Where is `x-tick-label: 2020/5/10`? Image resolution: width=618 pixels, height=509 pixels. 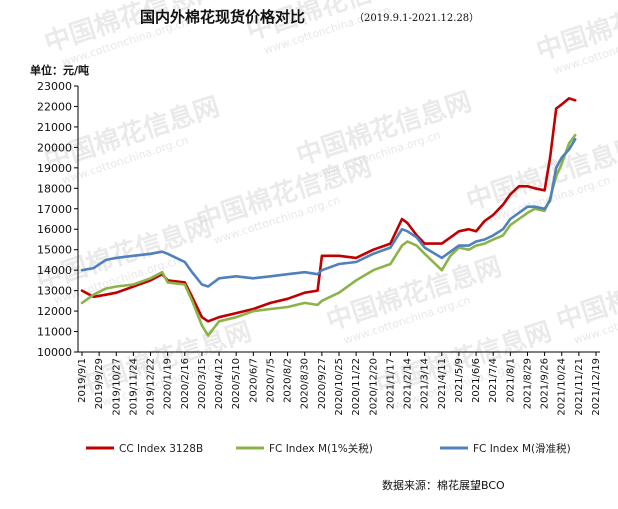
x-tick-label: 2020/5/10 is located at coordinates (236, 383).